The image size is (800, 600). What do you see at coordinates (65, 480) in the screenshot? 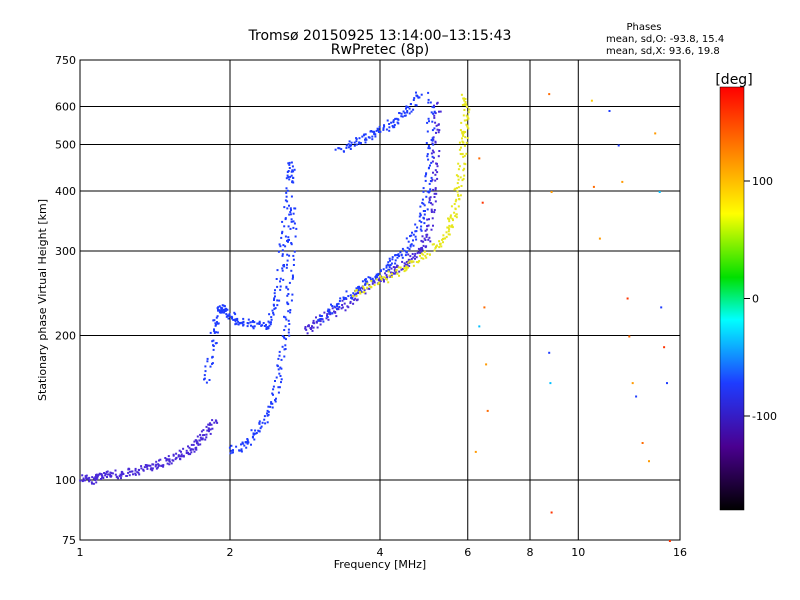
I see `y-tick-label: 100` at bounding box center [65, 480].